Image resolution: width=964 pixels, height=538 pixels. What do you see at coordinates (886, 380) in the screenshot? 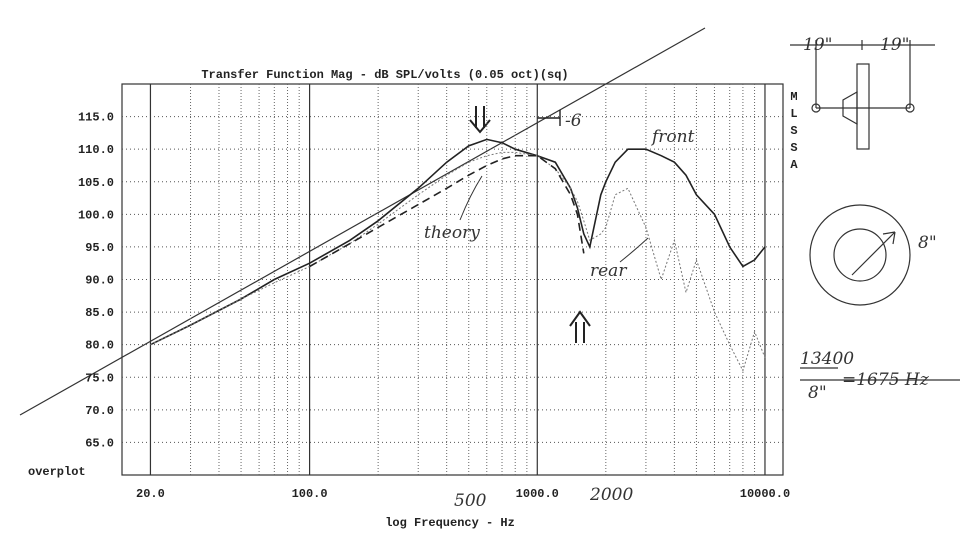
I see `note: =1675 Hz` at bounding box center [886, 380].